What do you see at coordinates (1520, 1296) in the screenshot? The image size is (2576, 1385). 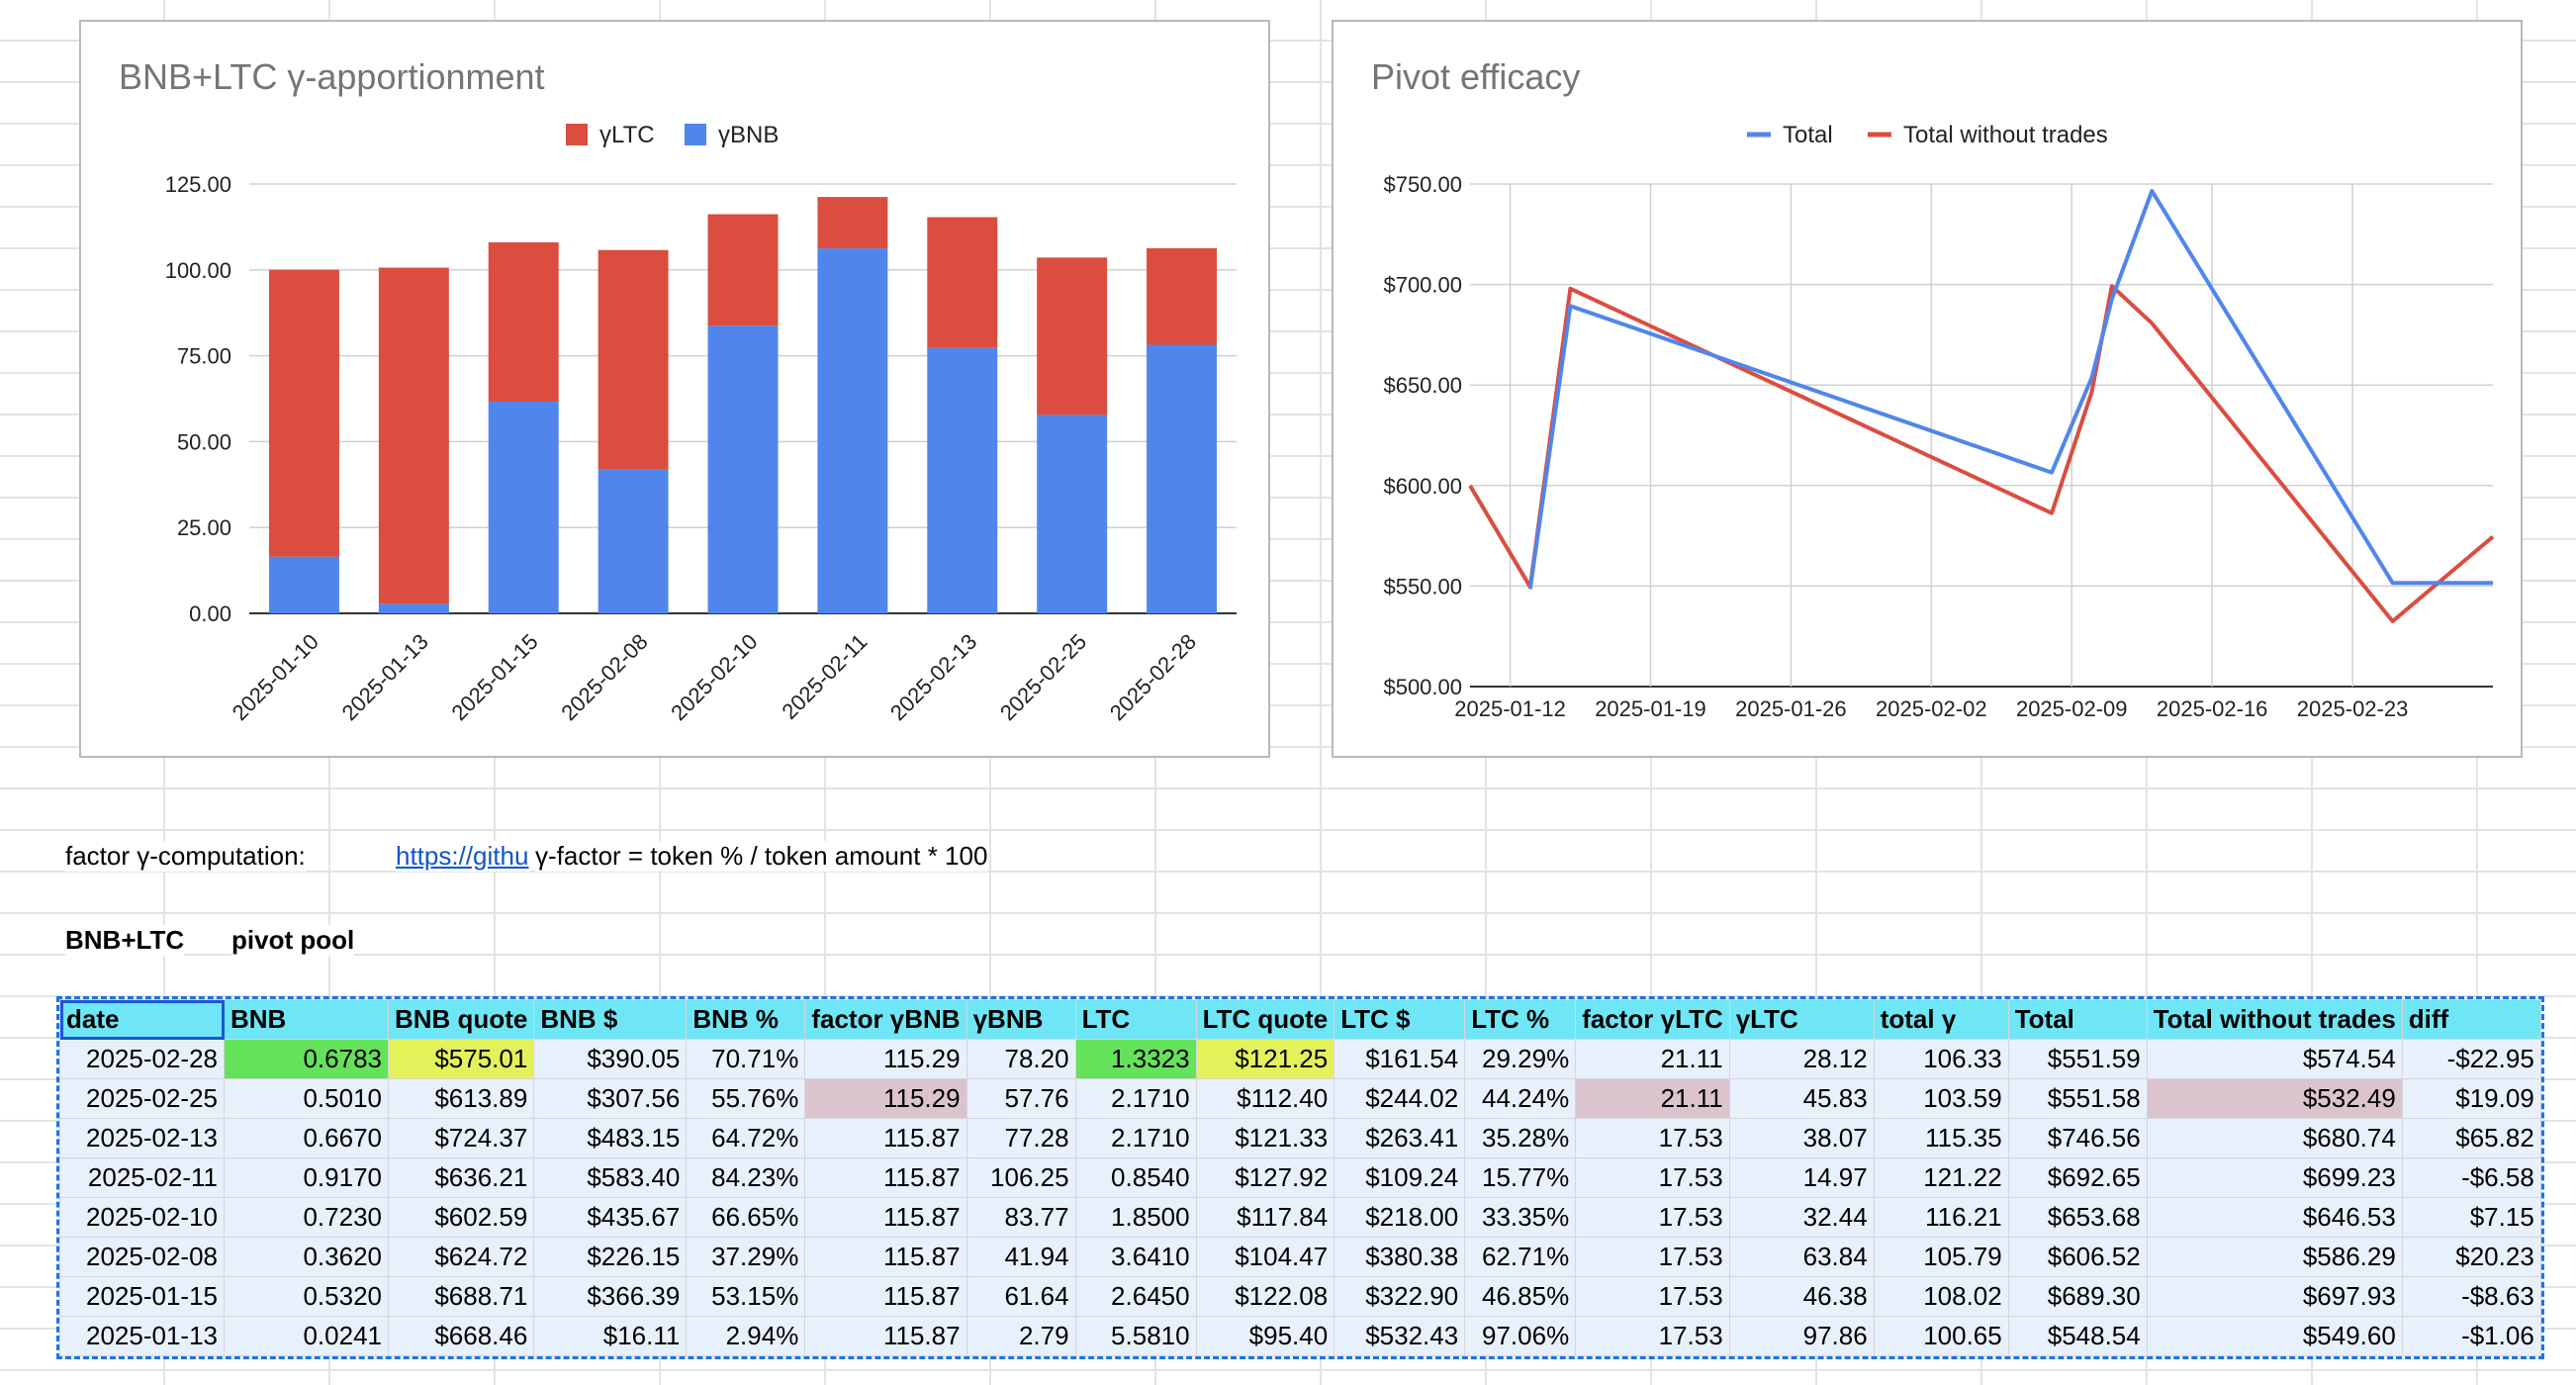 I see `table-cell: 46.85%` at bounding box center [1520, 1296].